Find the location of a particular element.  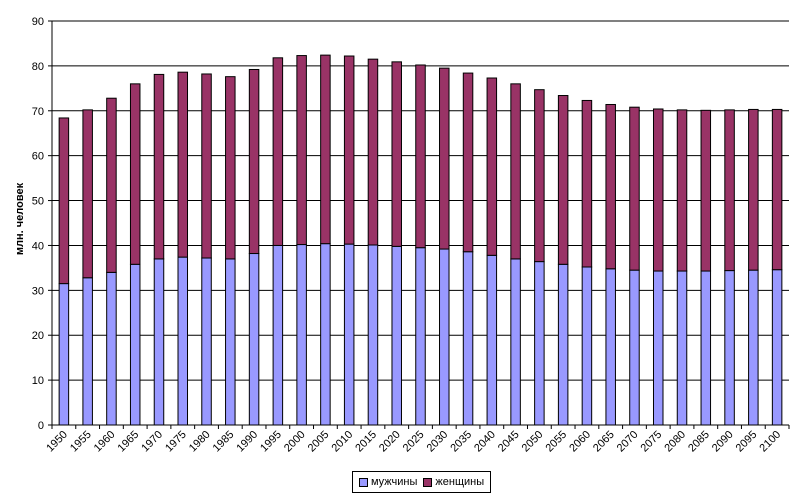

legend-item-women: женщины is located at coordinates (453, 482).